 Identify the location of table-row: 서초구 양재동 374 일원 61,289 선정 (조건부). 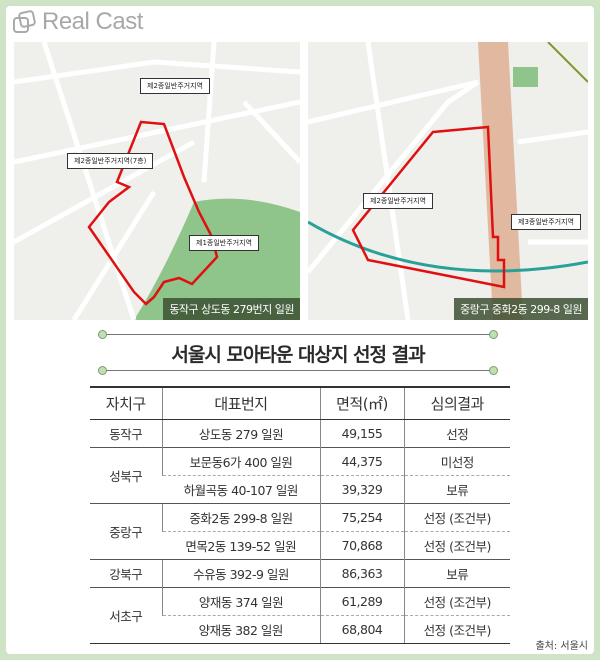
(300, 615).